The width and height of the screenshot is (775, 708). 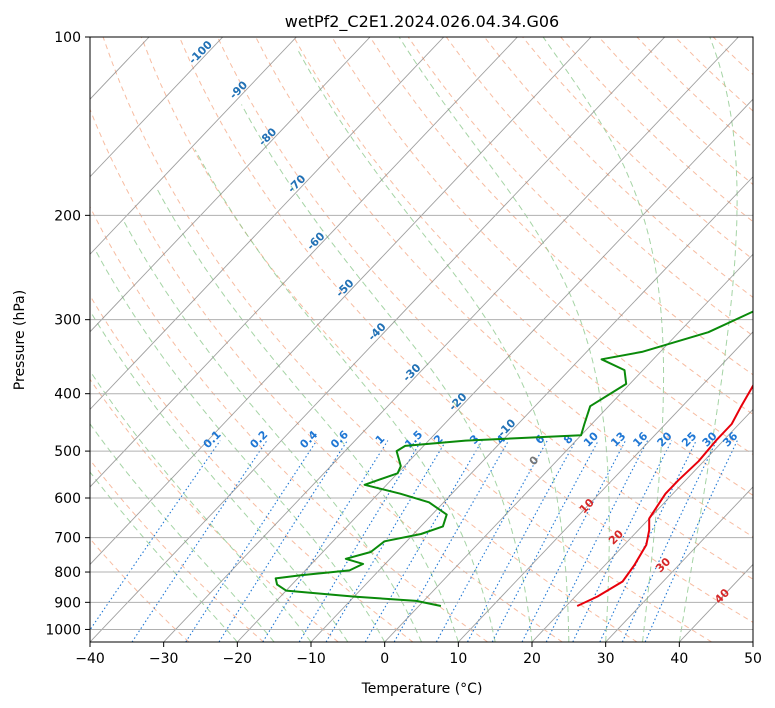 What do you see at coordinates (67, 216) in the screenshot?
I see `y-tick-label: 200` at bounding box center [67, 216].